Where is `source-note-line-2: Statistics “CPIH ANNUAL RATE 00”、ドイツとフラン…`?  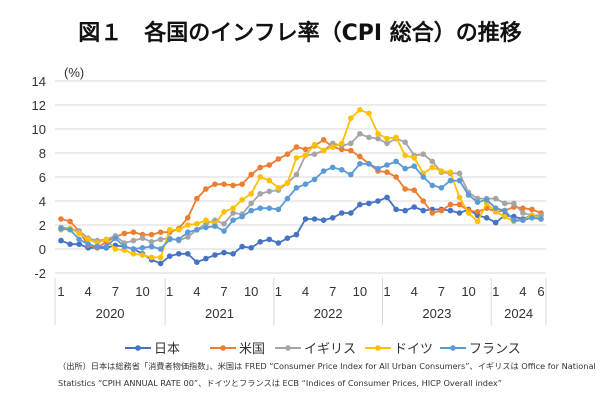 source-note-line-2: Statistics “CPIH ANNUAL RATE 00”、ドイツとフラン… is located at coordinates (280, 383).